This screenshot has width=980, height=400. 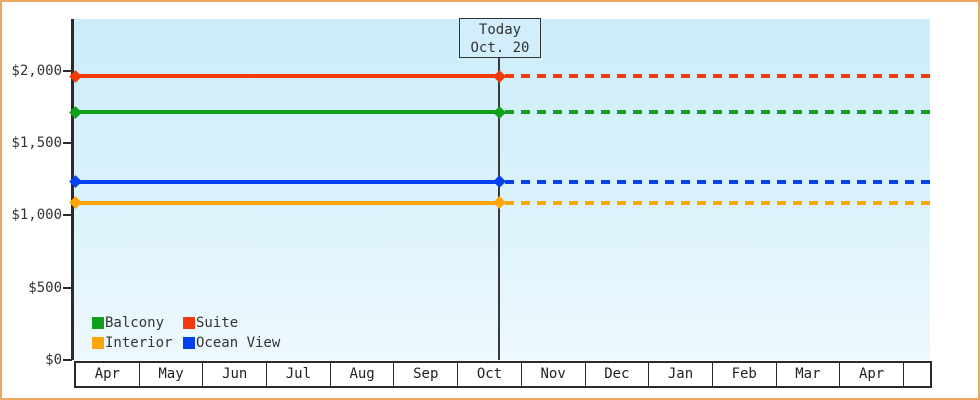 What do you see at coordinates (45, 287) in the screenshot?
I see `y-tick-label: $500` at bounding box center [45, 287].